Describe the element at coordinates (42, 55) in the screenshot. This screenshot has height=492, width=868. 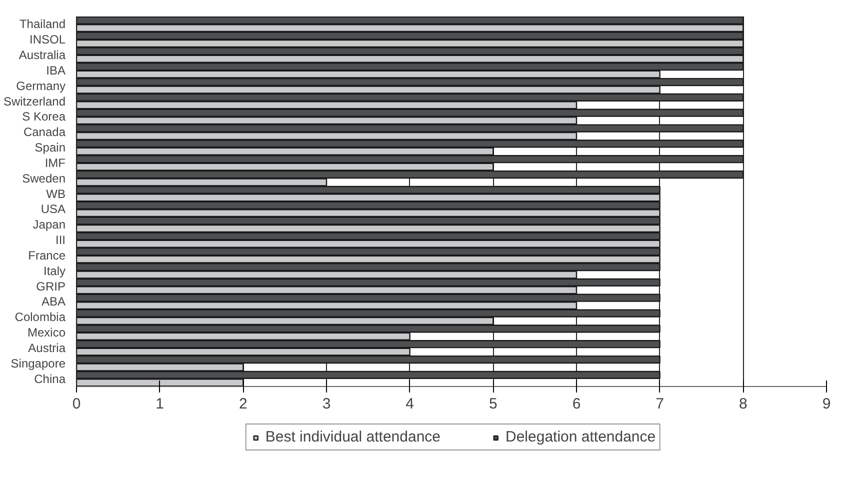
I see `y-tick-label: Australia` at that location.